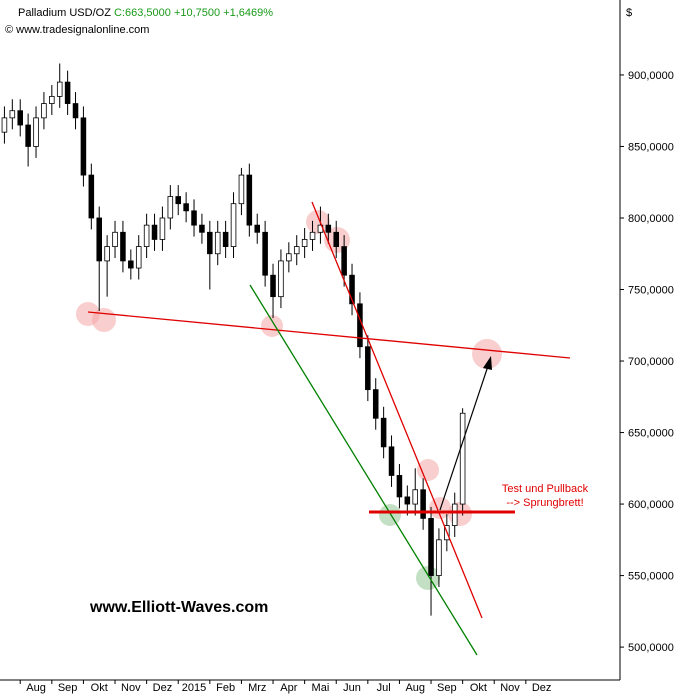  Describe the element at coordinates (651, 505) in the screenshot. I see `y-tick-label: 600,0000` at that location.